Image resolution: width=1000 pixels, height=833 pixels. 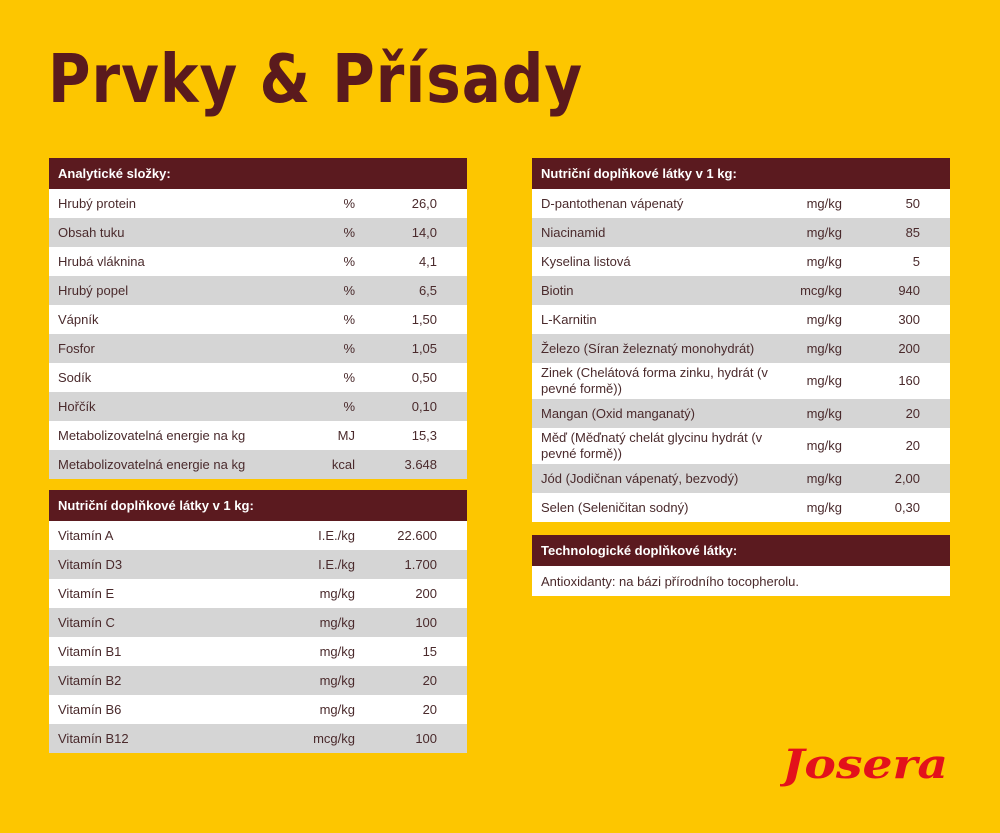 I want to click on row-value: 0,30, so click(x=899, y=507).